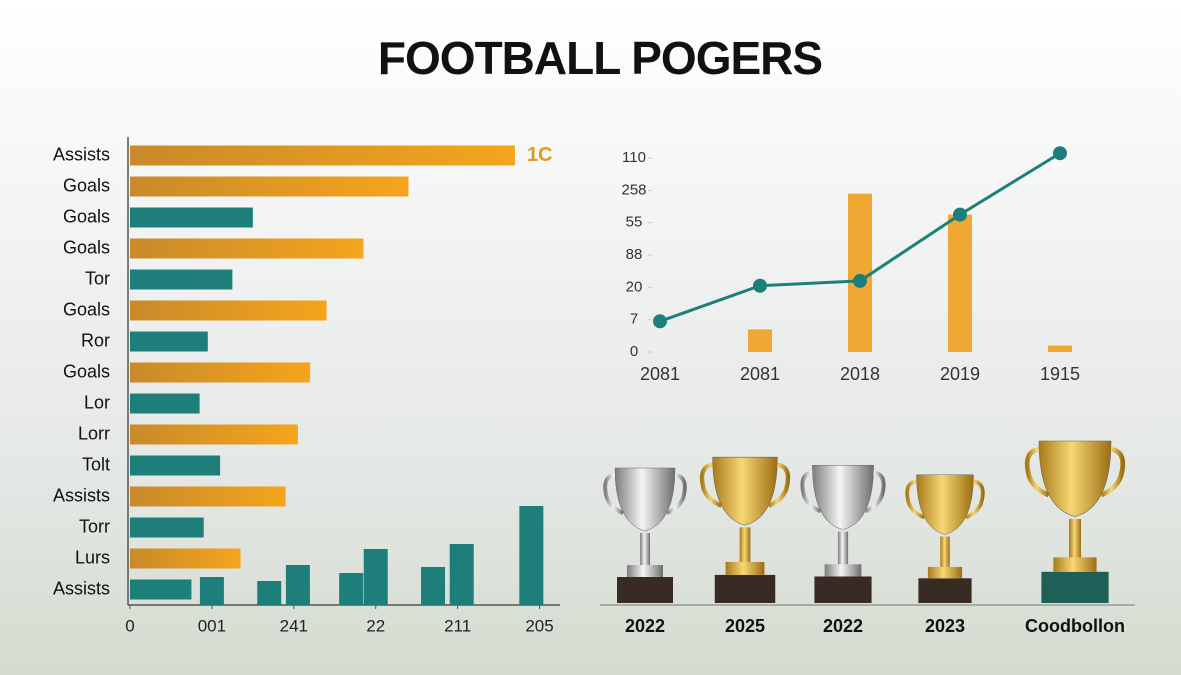 The height and width of the screenshot is (675, 1181). Describe the element at coordinates (375, 625) in the screenshot. I see `x-tick-label: 22` at that location.